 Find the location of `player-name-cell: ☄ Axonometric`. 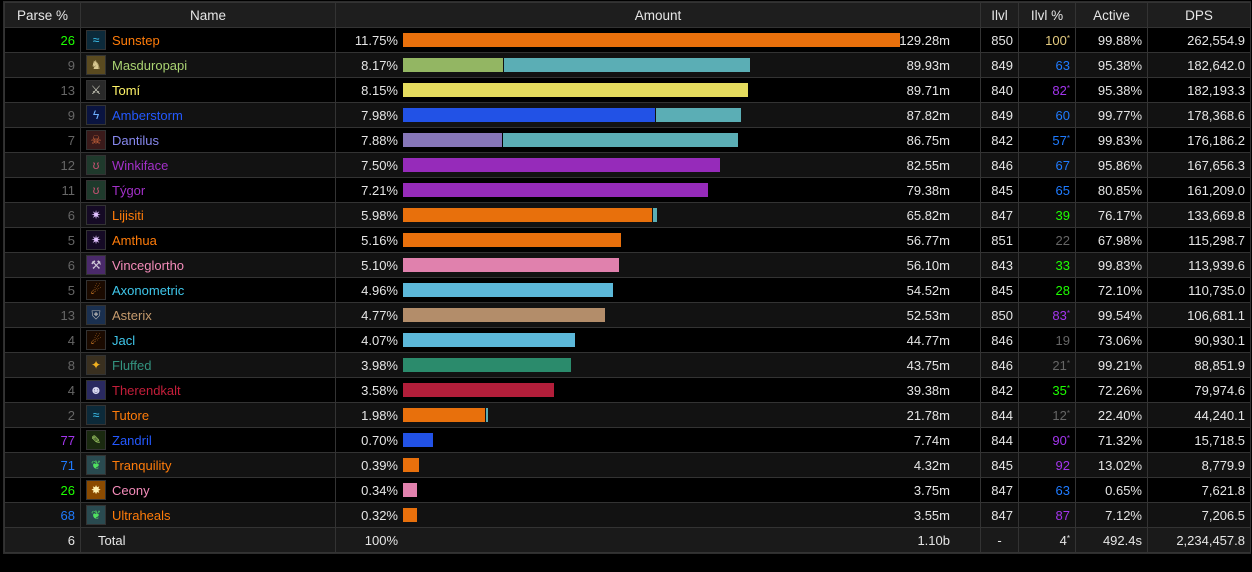

player-name-cell: ☄ Axonometric is located at coordinates (208, 290).